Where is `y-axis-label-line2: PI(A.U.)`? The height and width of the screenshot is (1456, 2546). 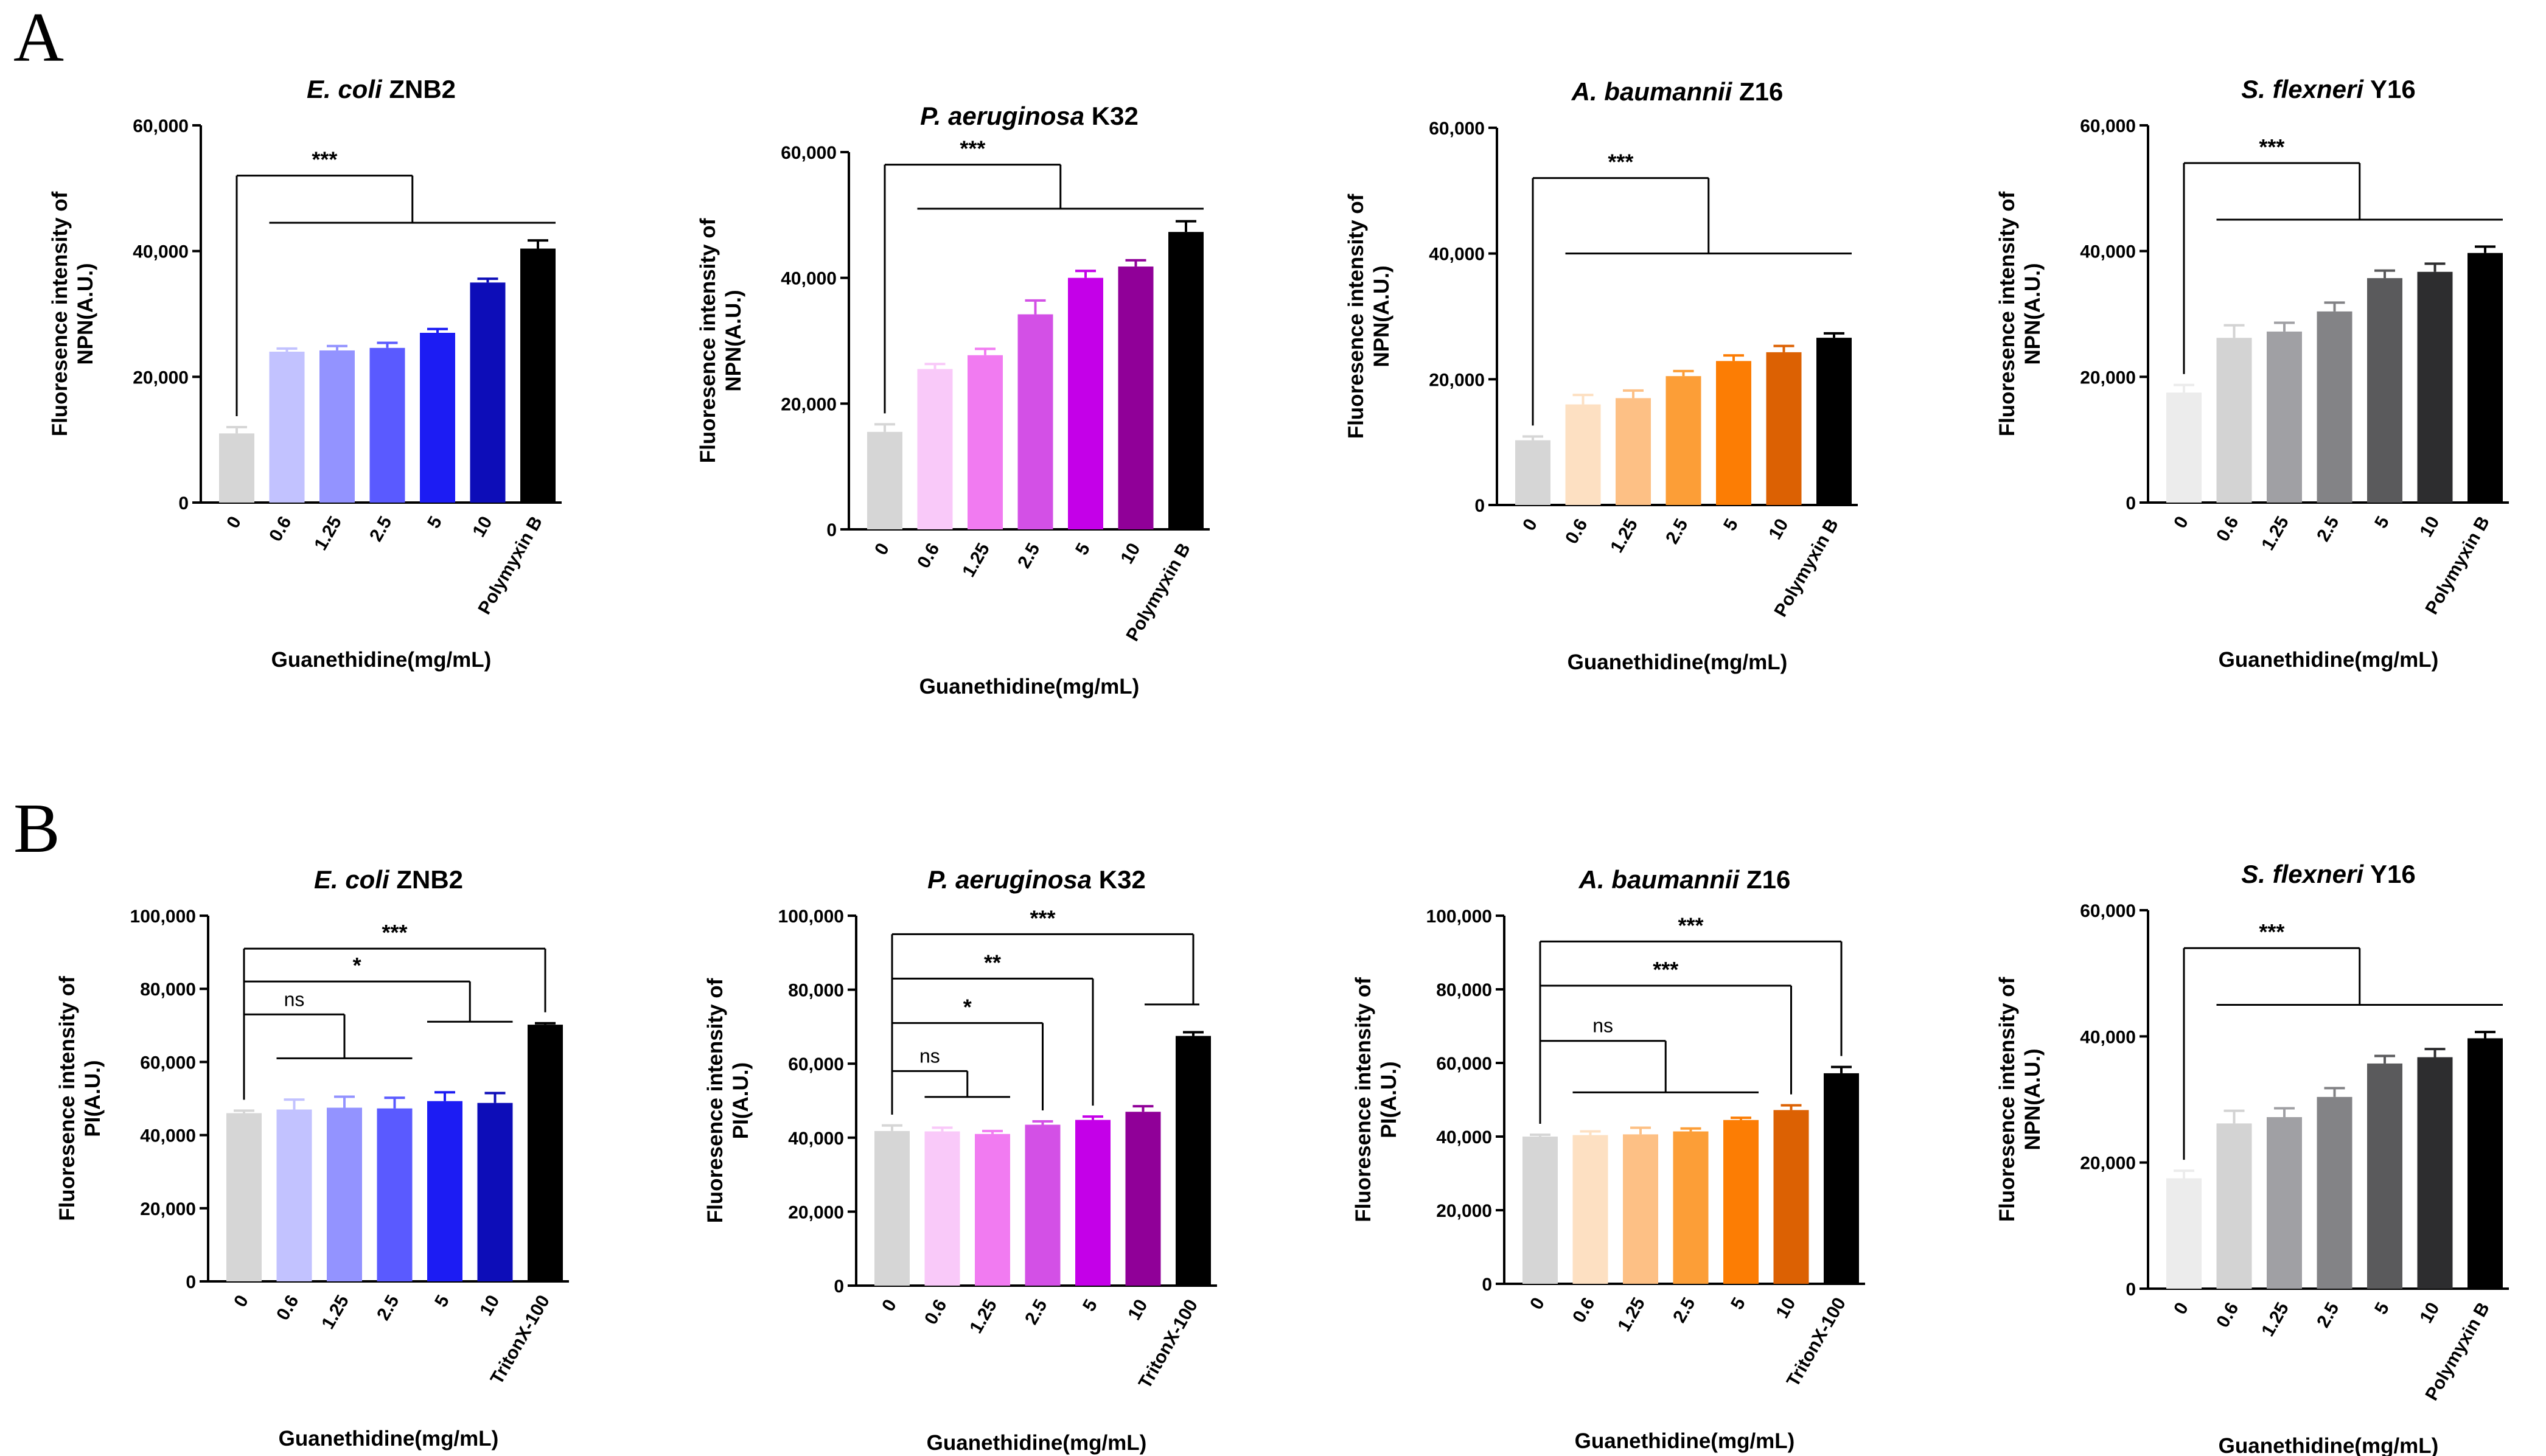
y-axis-label-line2: PI(A.U.) is located at coordinates (741, 1100).